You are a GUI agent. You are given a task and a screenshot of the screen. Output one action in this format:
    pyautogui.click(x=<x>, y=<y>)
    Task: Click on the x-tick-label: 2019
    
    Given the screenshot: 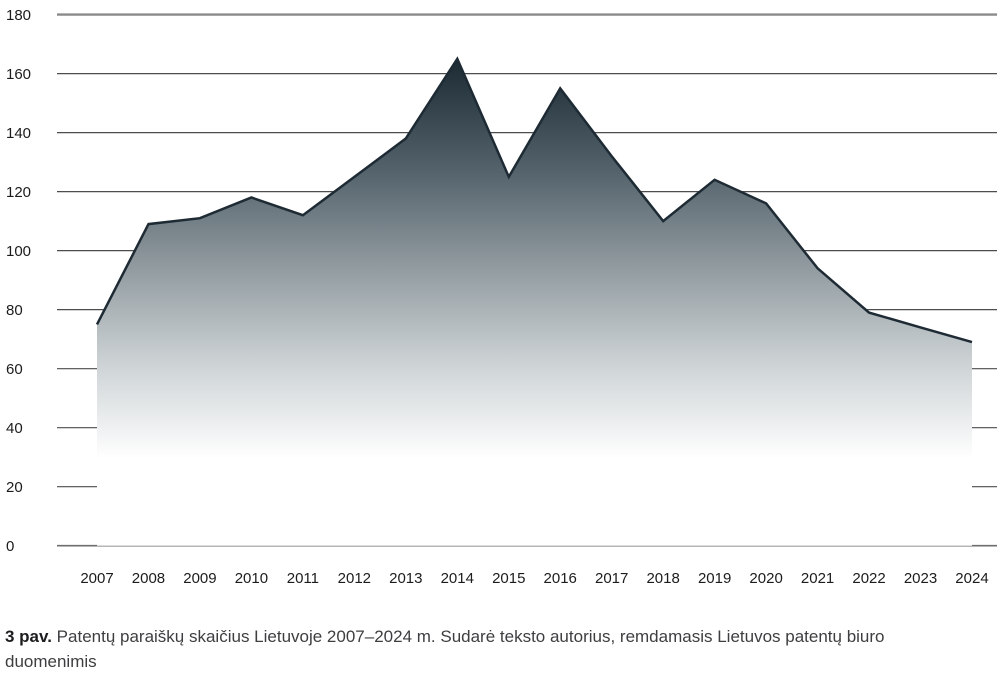 What is the action you would take?
    pyautogui.click(x=714, y=578)
    